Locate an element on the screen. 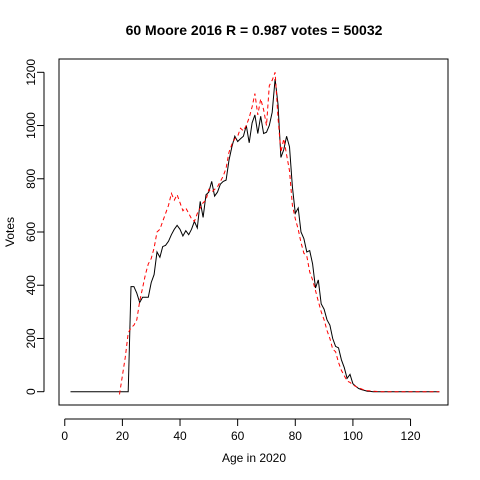 The height and width of the screenshot is (480, 480). y-tick-label: 600 is located at coordinates (31, 232).